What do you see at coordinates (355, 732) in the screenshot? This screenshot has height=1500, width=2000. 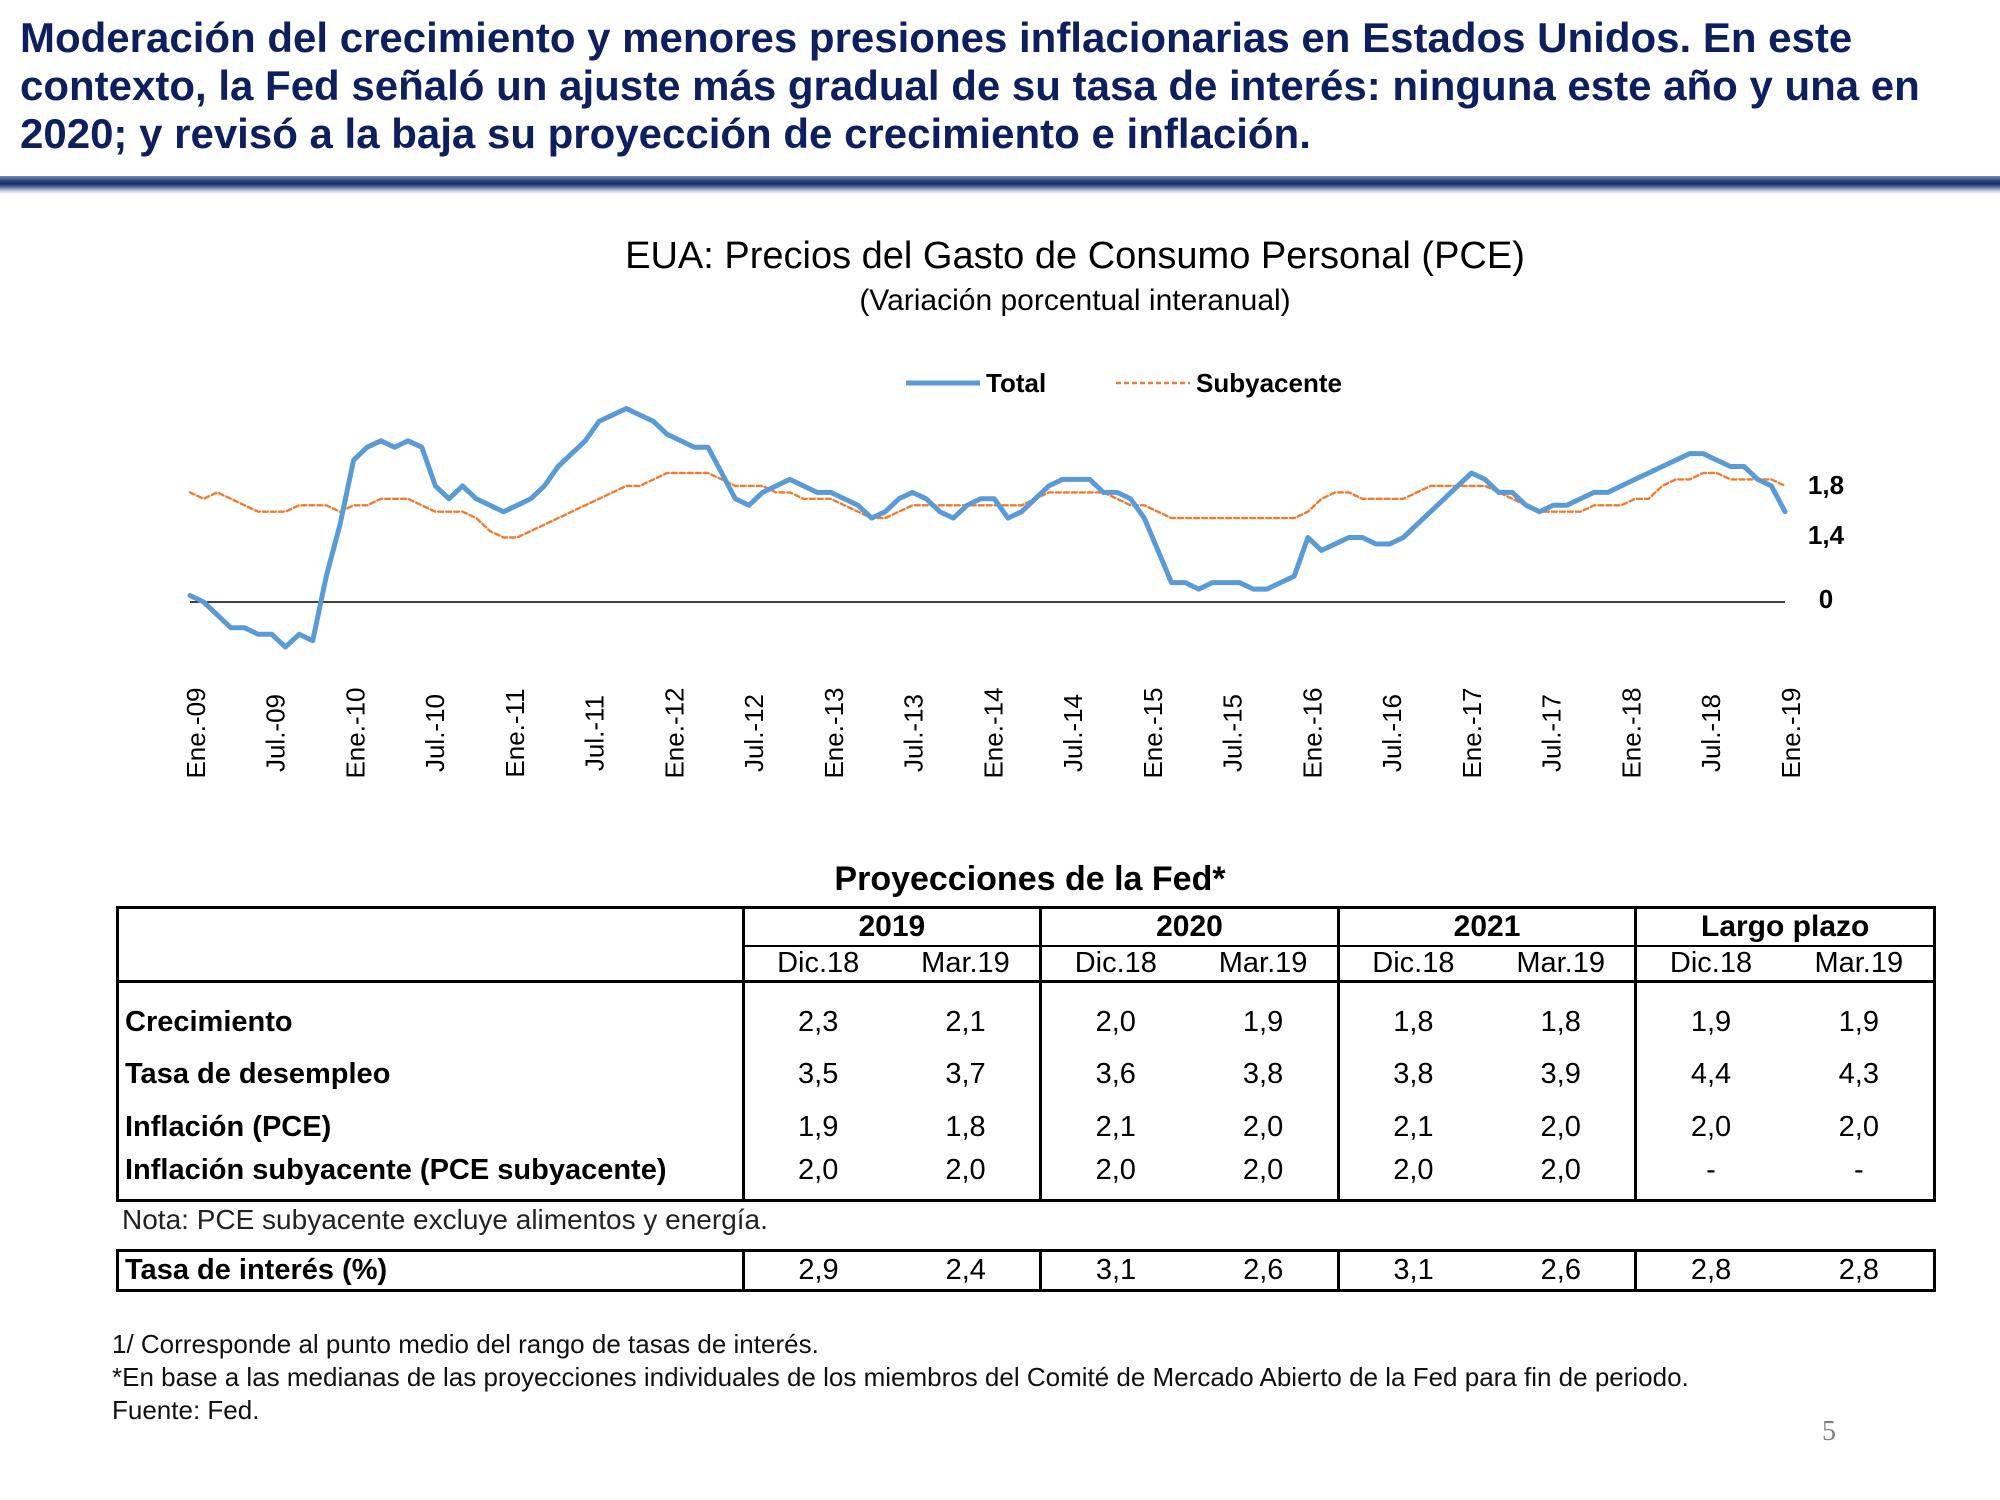 I see `x-tick-label: Ene.-10` at bounding box center [355, 732].